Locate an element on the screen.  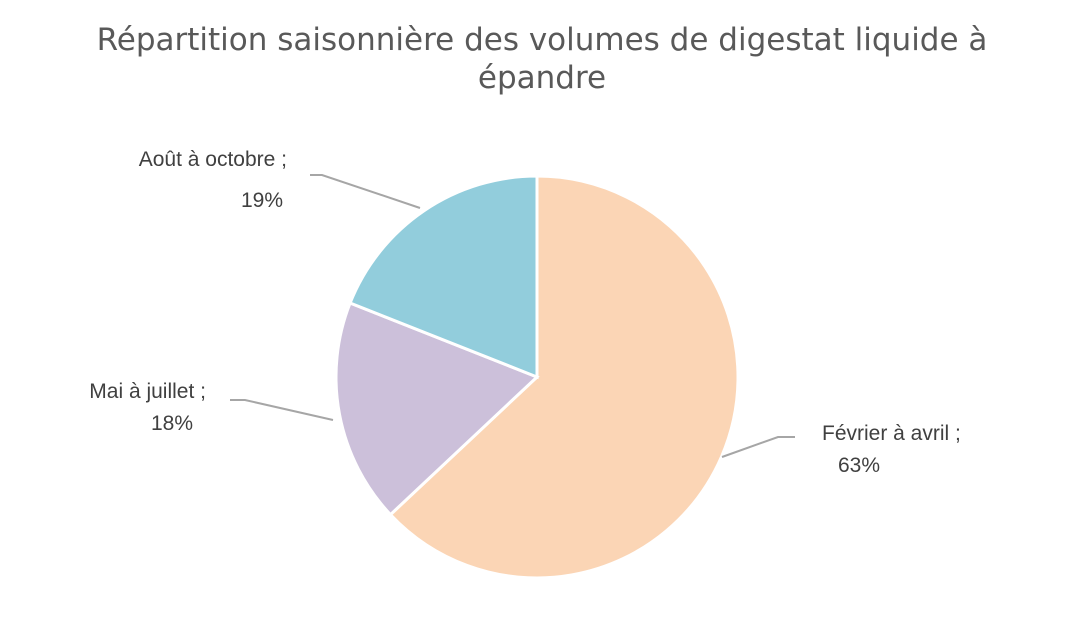
chart-title-line-2: épandre is located at coordinates (542, 78).